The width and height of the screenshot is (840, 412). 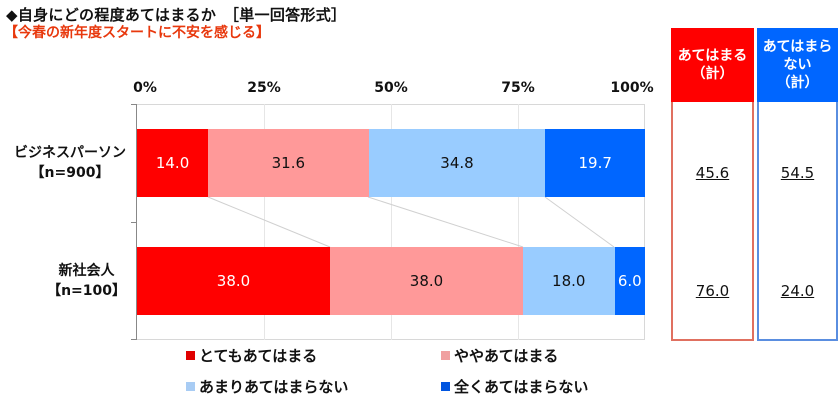 I want to click on bar-segment-somewhat: 38.0, so click(x=426, y=281).